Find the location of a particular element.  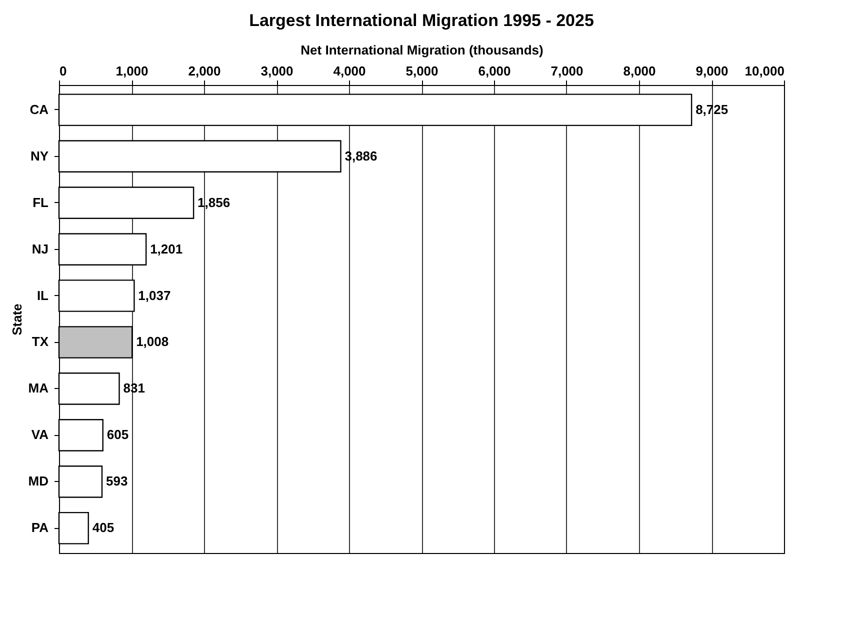

x-tick-label: 9,000 is located at coordinates (712, 71).